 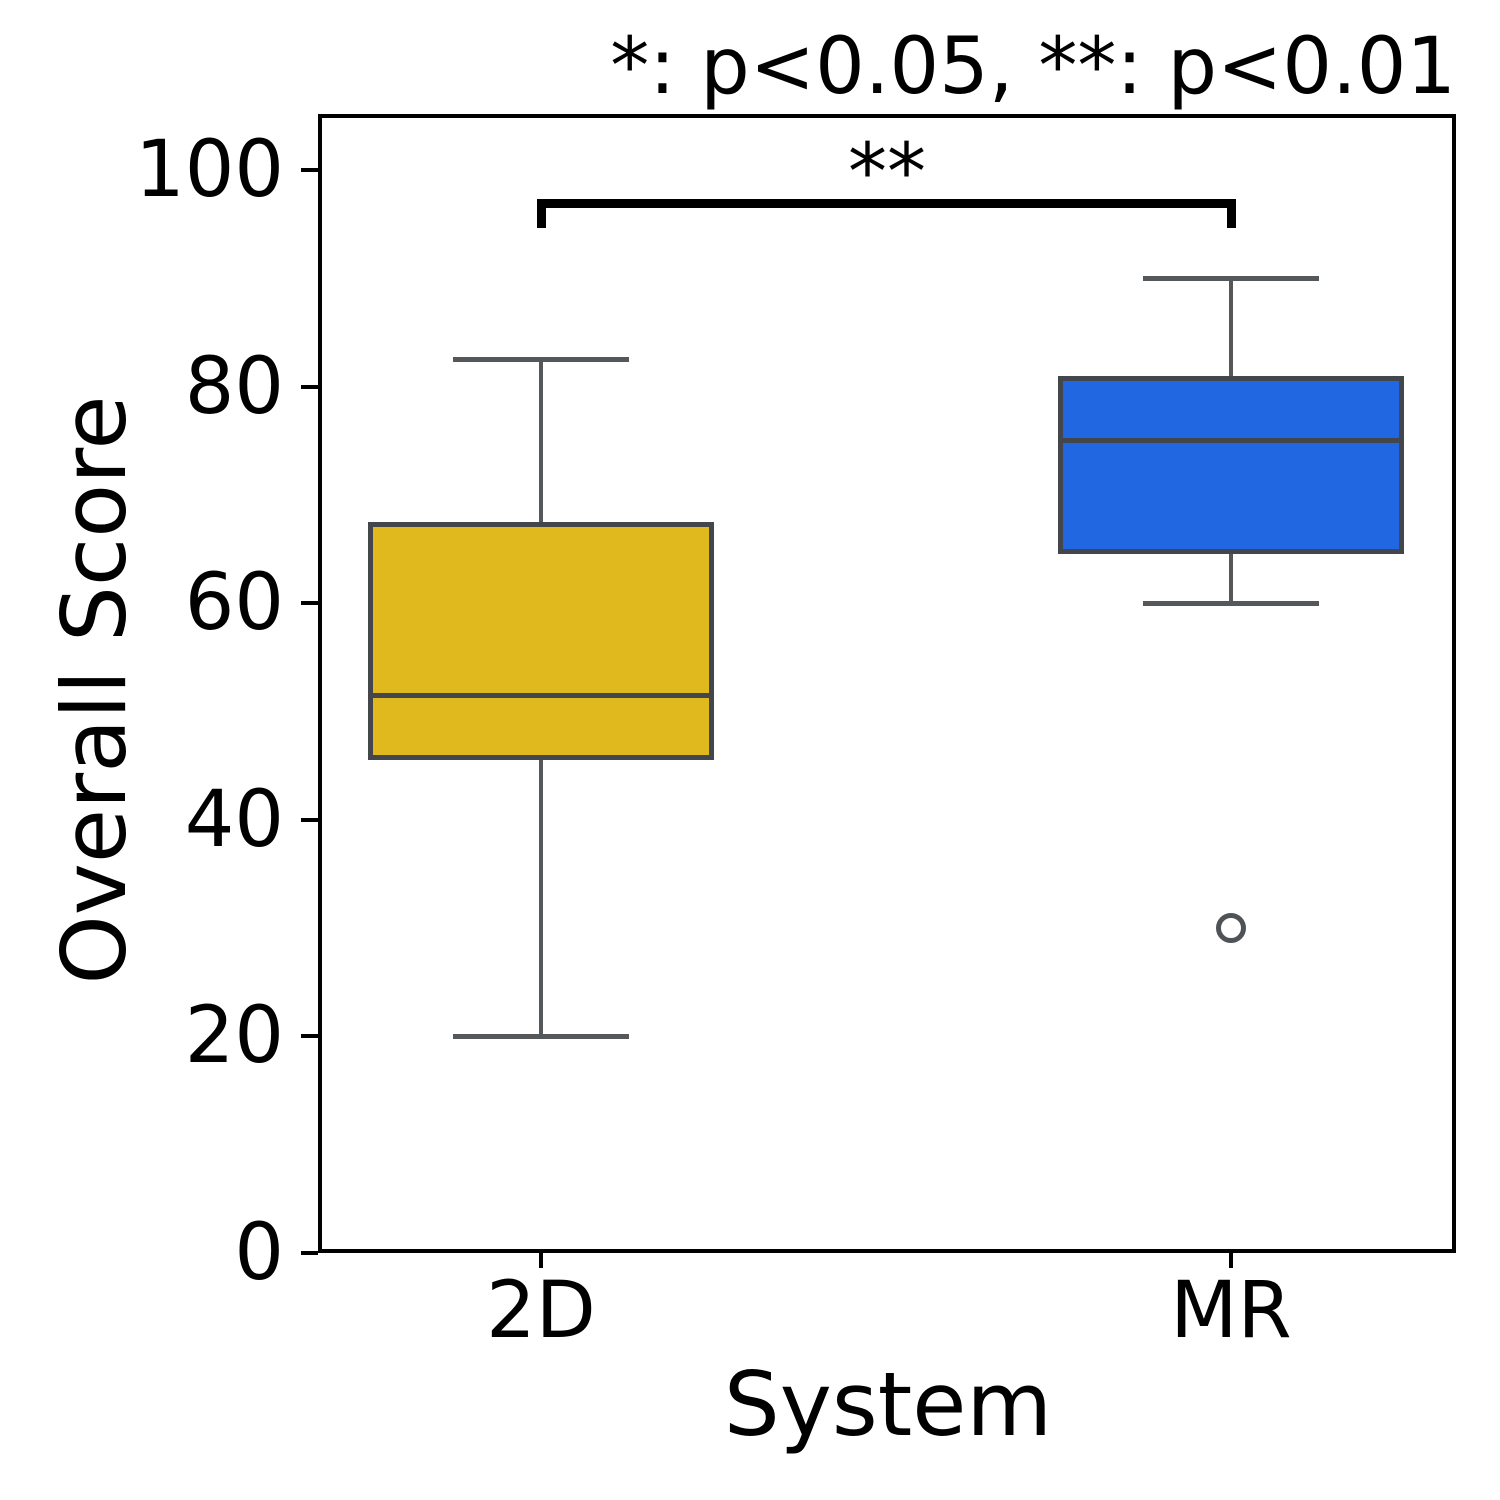 What do you see at coordinates (1033, 67) in the screenshot?
I see `chart-title: *: p<0.05, **: p<0.01` at bounding box center [1033, 67].